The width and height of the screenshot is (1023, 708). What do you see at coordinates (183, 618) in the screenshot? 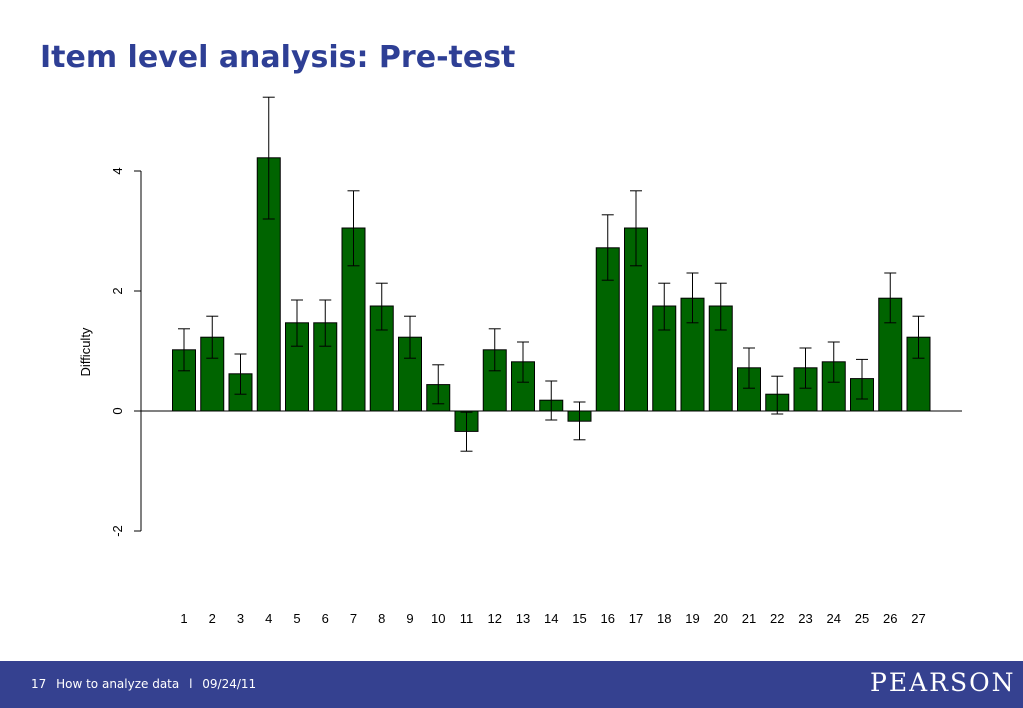
I see `x-tick-label-1: 1` at bounding box center [183, 618].